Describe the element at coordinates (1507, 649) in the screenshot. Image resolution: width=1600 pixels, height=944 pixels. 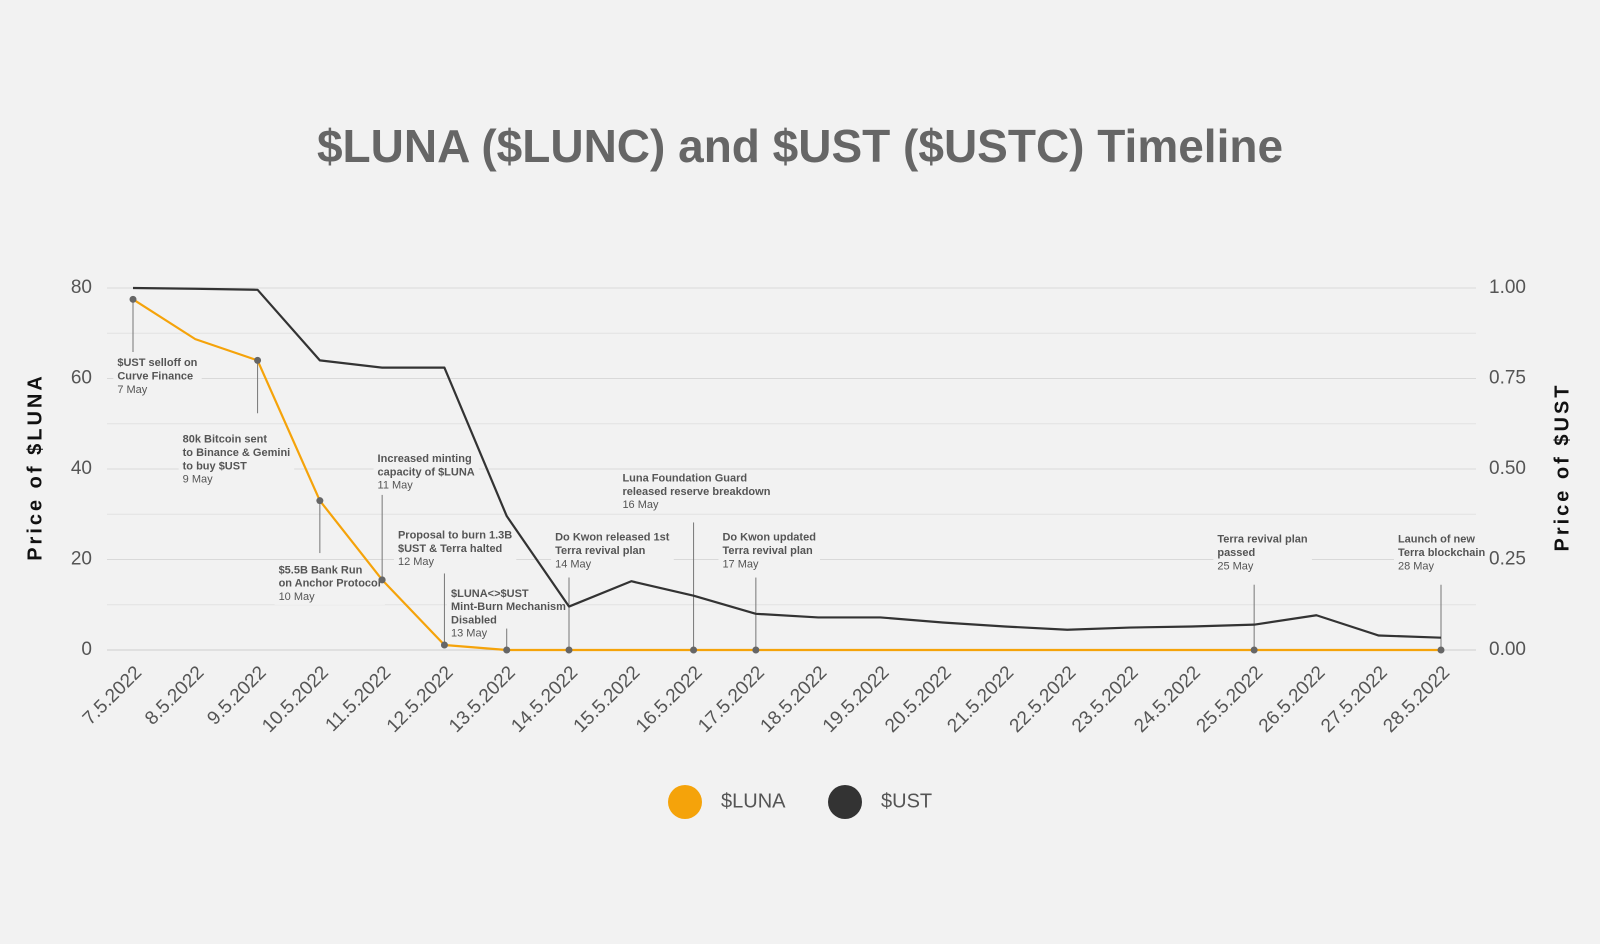
I see `y2-tick-label: 0.00` at that location.